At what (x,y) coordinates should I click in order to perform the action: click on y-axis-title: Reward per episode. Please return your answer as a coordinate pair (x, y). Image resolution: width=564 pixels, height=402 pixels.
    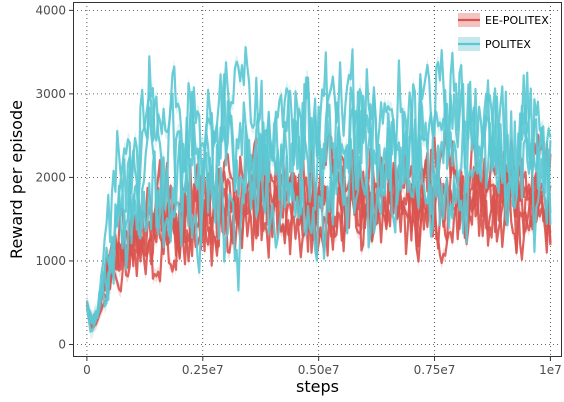
    Looking at the image, I should click on (16, 179).